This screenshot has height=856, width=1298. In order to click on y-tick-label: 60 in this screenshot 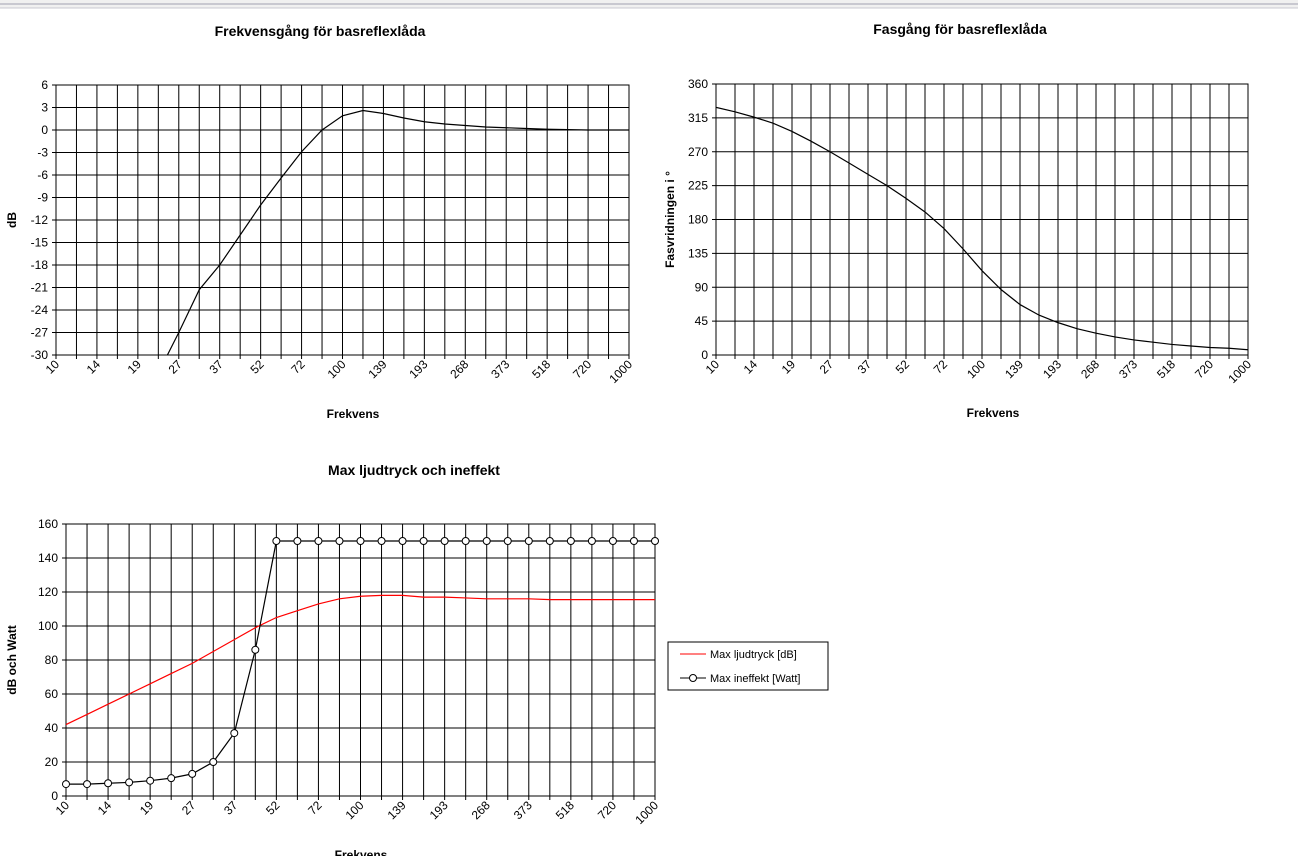, I will do `click(52, 694)`.